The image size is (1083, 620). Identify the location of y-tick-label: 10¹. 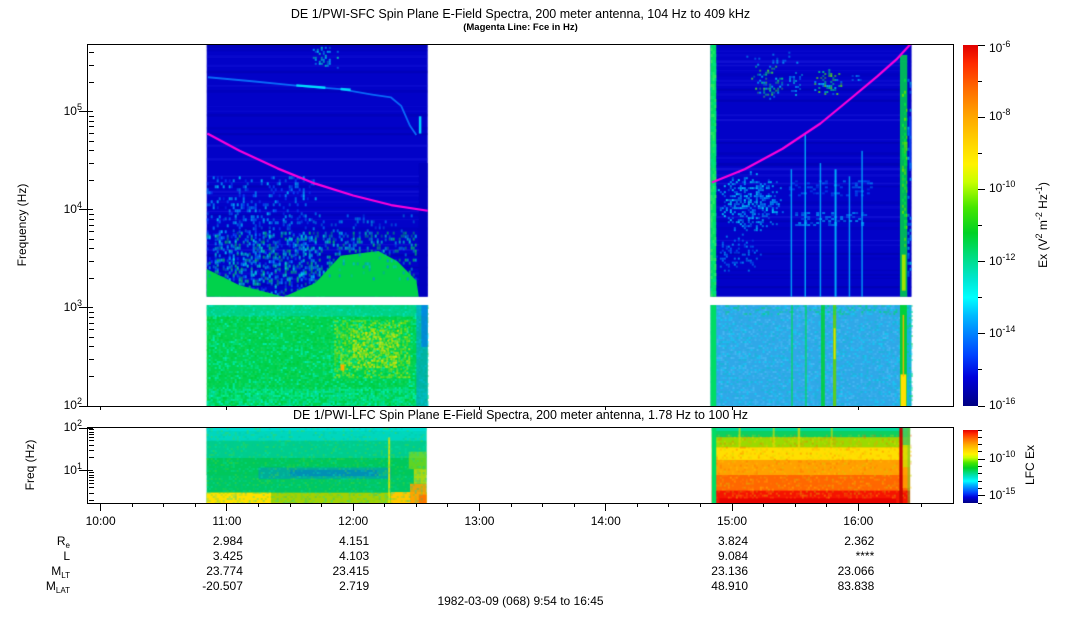
(72, 468).